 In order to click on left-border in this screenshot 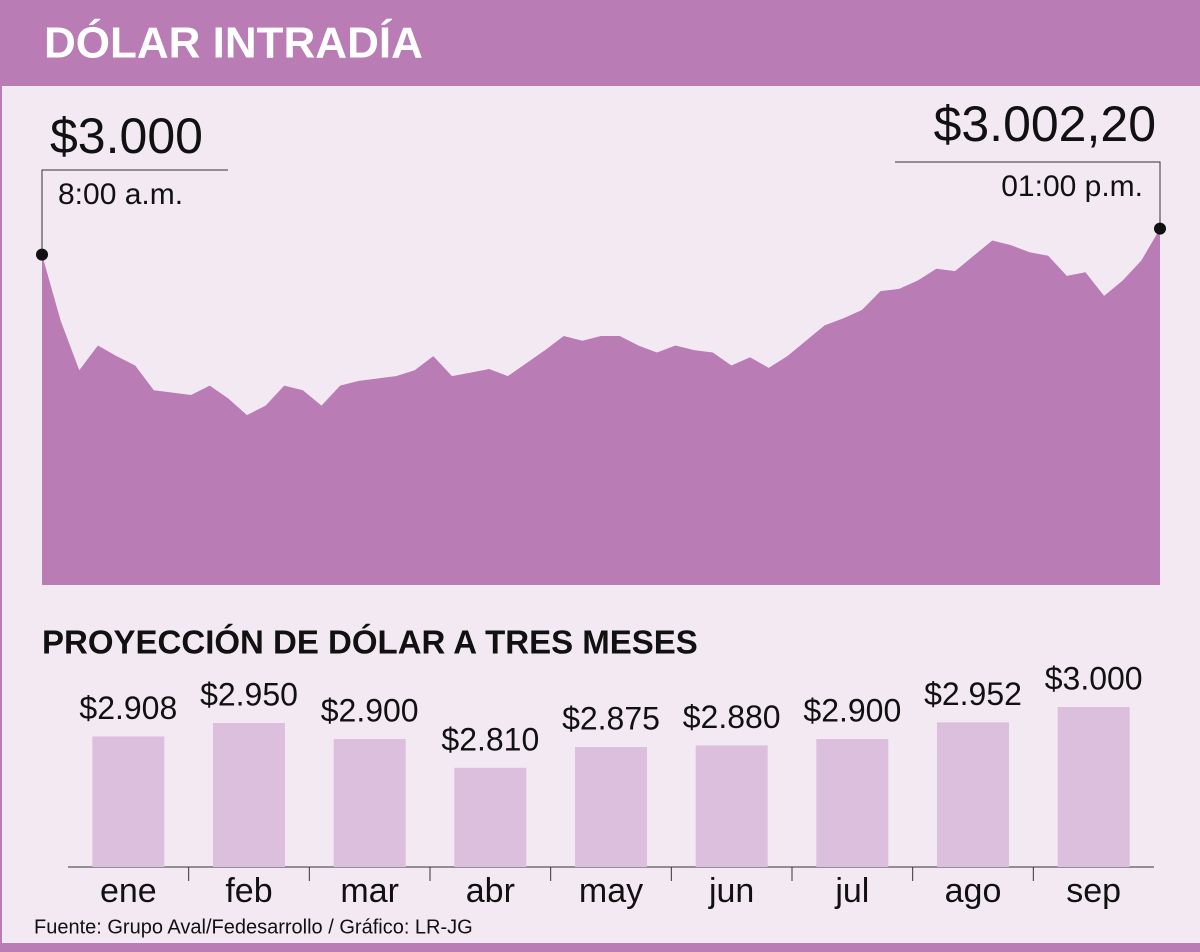, I will do `click(1, 476)`.